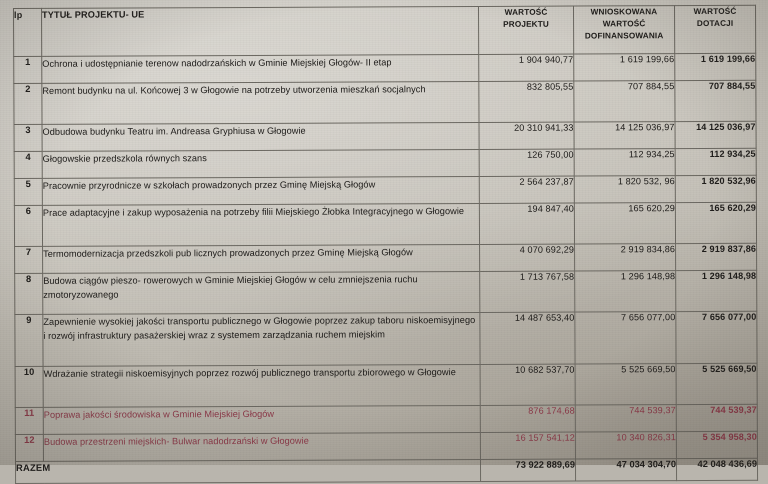 Image resolution: width=768 pixels, height=484 pixels. Describe the element at coordinates (624, 35) in the screenshot. I see `column-header-wnioskowana-line3: DOFINANSOWANIA` at that location.